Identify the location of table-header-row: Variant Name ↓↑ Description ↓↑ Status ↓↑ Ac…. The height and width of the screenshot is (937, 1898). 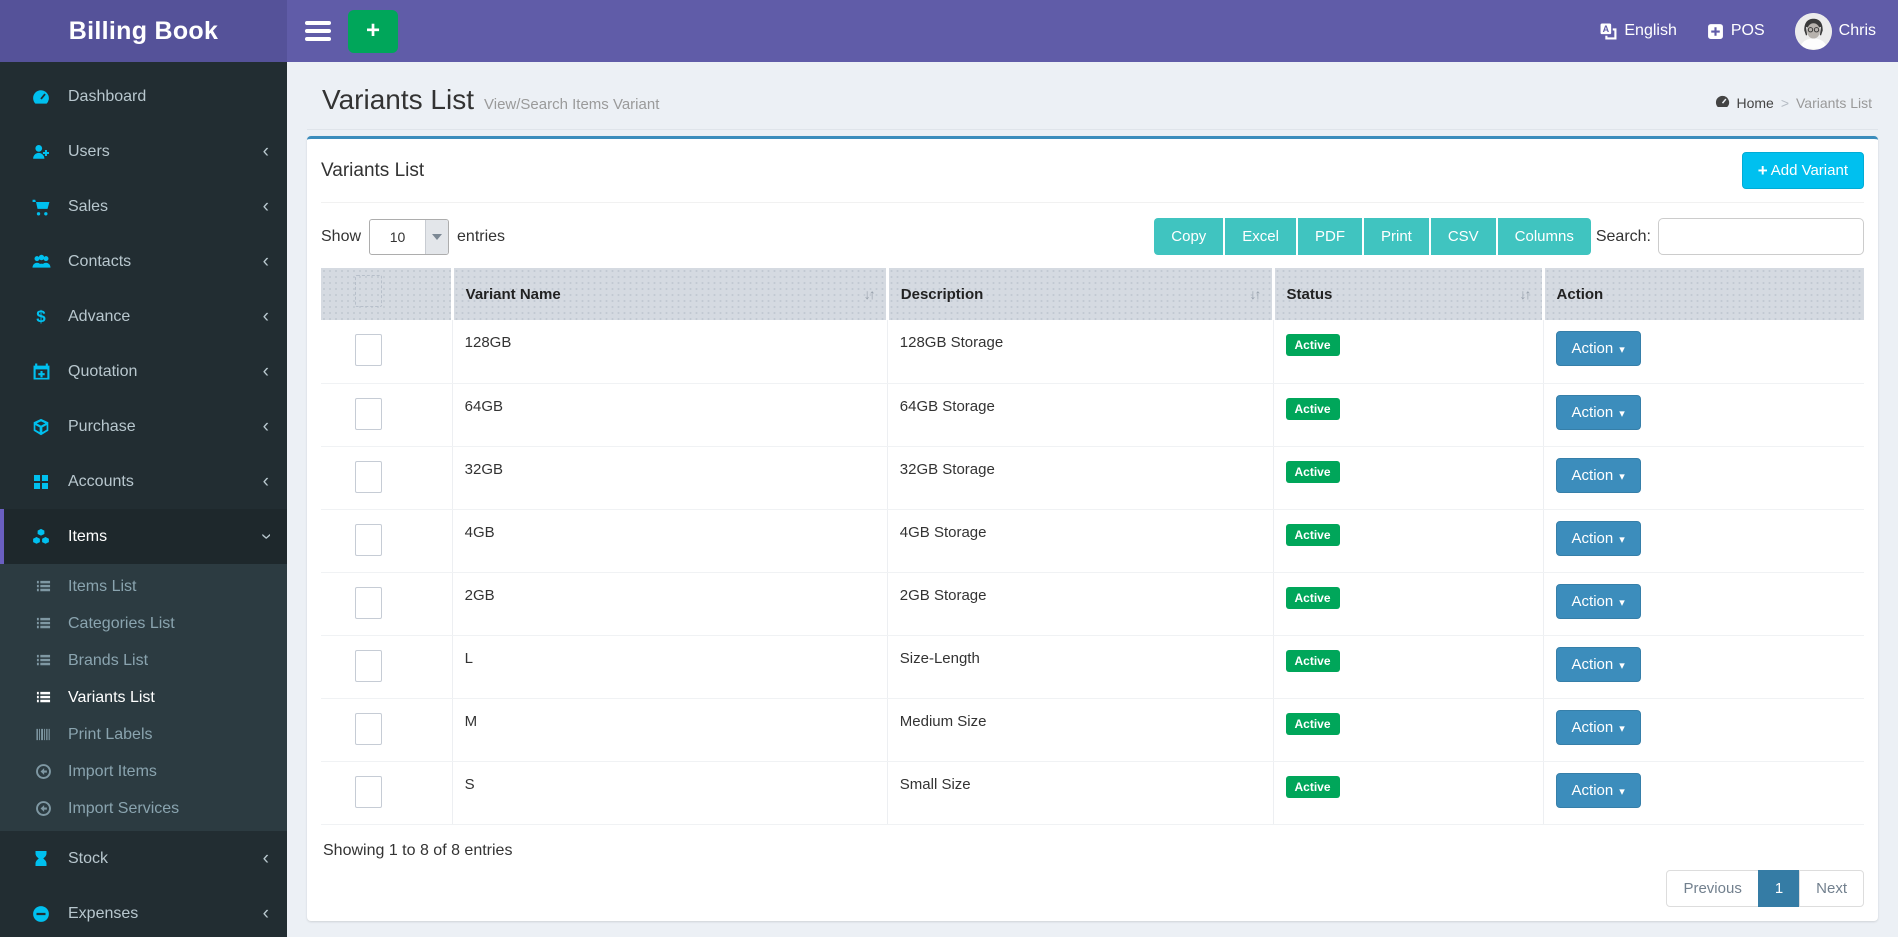
(1092, 294).